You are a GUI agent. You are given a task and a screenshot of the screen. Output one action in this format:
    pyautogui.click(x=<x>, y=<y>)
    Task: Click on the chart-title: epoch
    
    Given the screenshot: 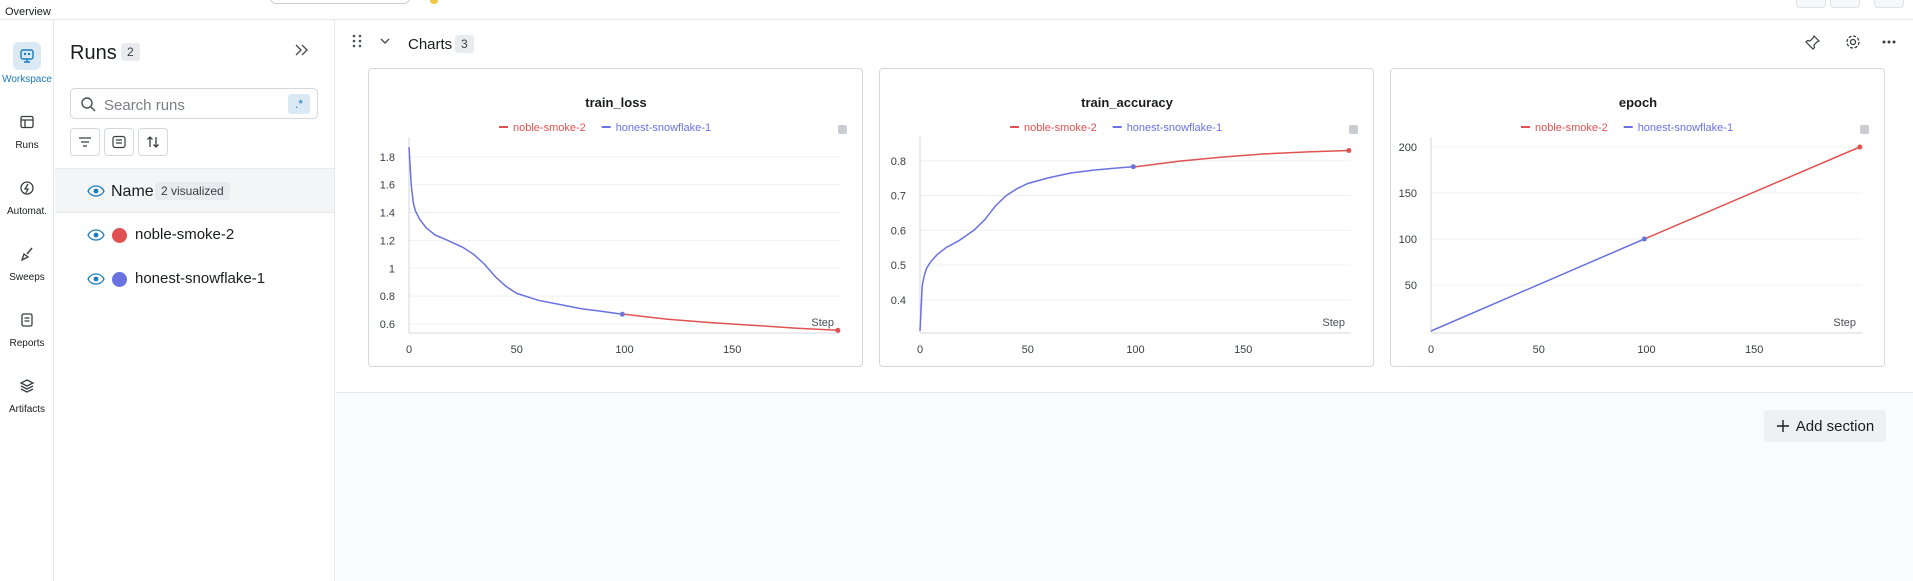 What is the action you would take?
    pyautogui.click(x=1638, y=102)
    